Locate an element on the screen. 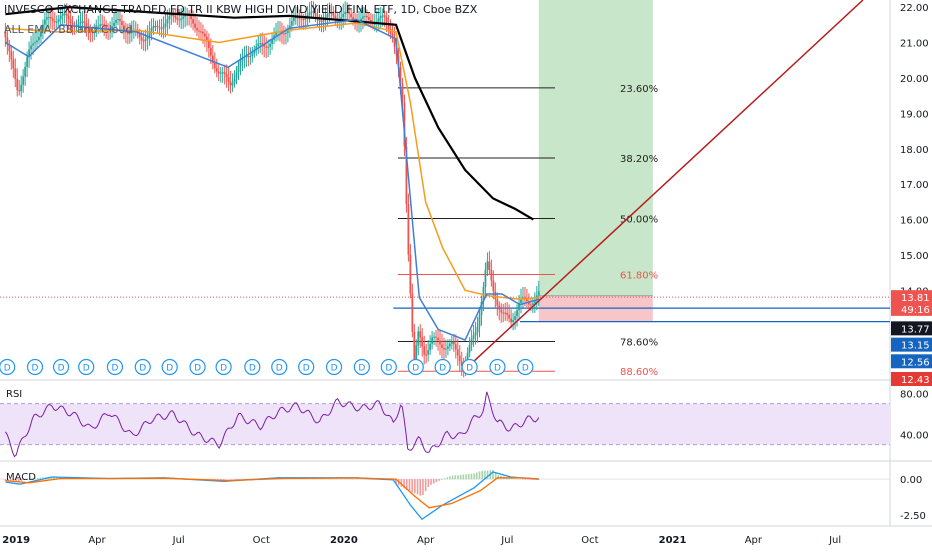  dividend-marker-label: D is located at coordinates (415, 369).